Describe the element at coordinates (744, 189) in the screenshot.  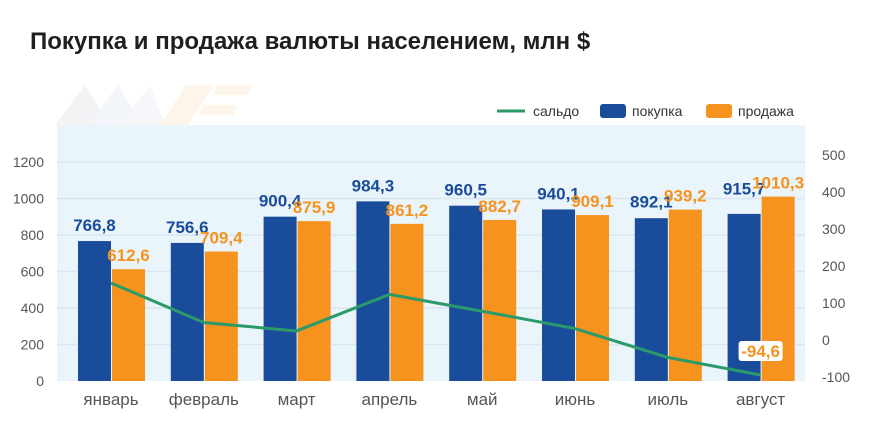
I see `data-label-pokupka: 915,7` at that location.